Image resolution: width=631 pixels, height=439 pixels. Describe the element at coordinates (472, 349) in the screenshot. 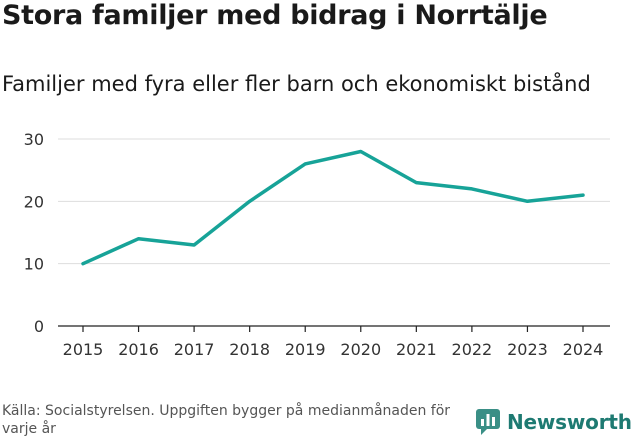

I see `x-tick-label: 2022` at that location.